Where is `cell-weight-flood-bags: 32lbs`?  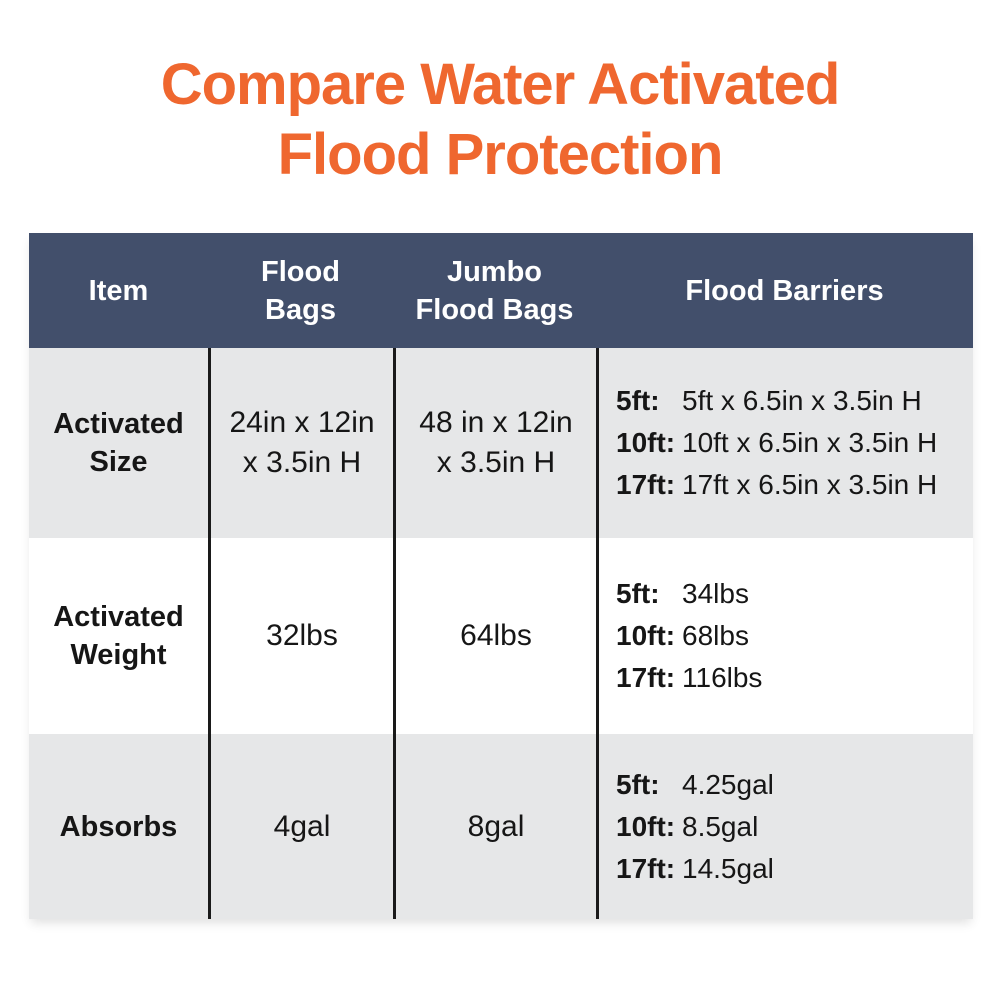 cell-weight-flood-bags: 32lbs is located at coordinates (300, 636).